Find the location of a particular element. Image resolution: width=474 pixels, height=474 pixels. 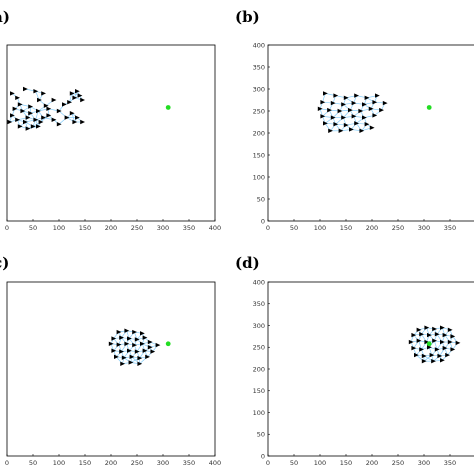

panel-label-cropped: (a) is located at coordinates (5, 17).